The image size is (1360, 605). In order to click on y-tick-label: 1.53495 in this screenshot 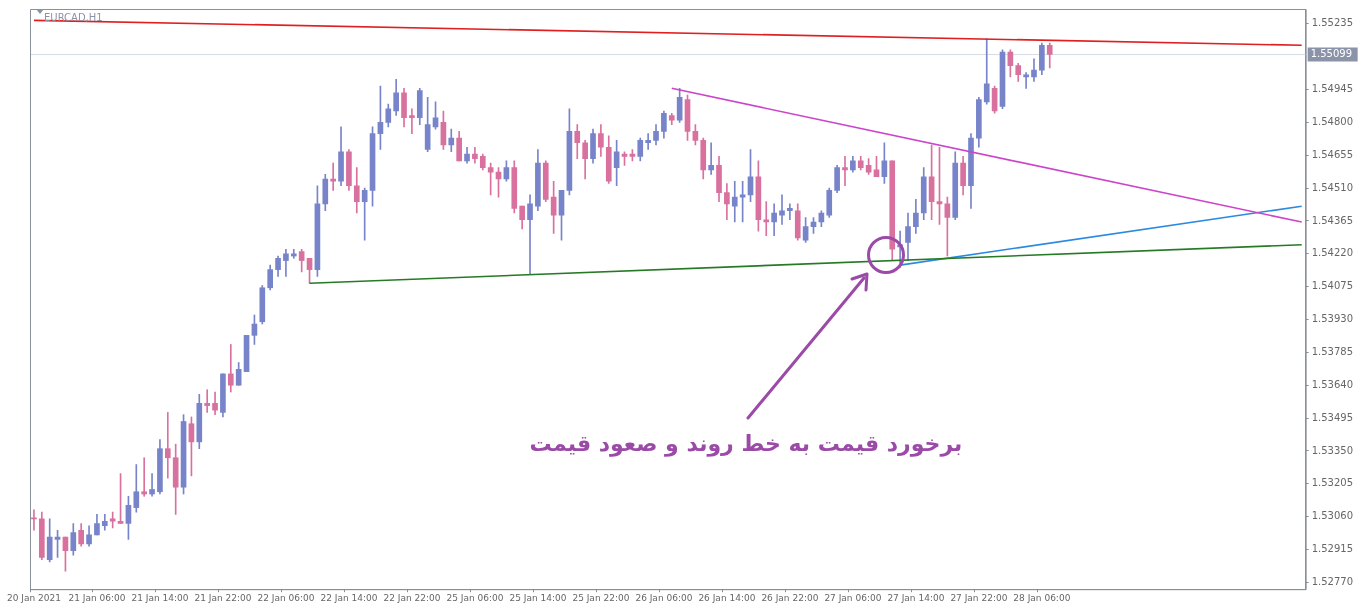, I will do `click(1332, 417)`.